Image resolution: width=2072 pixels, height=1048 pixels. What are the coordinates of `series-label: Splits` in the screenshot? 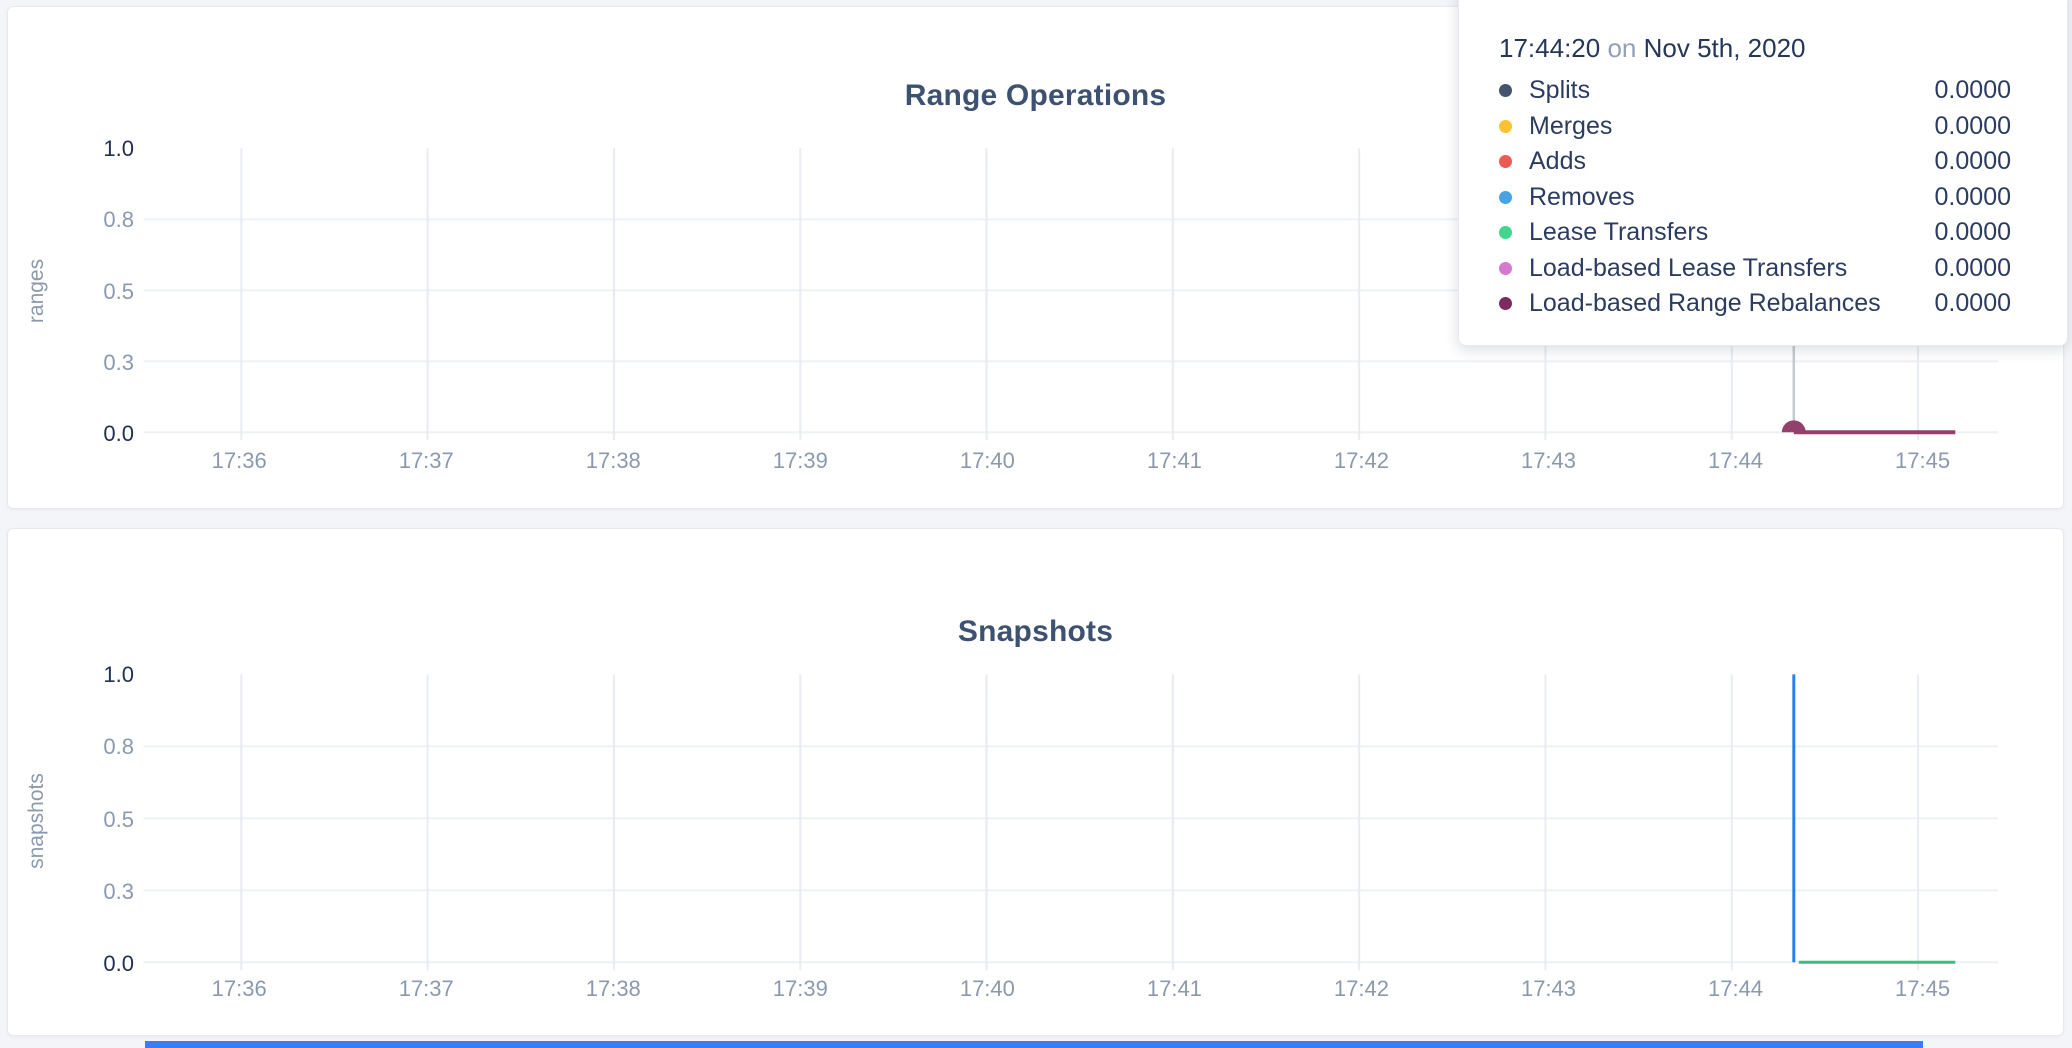 It's located at (1560, 90).